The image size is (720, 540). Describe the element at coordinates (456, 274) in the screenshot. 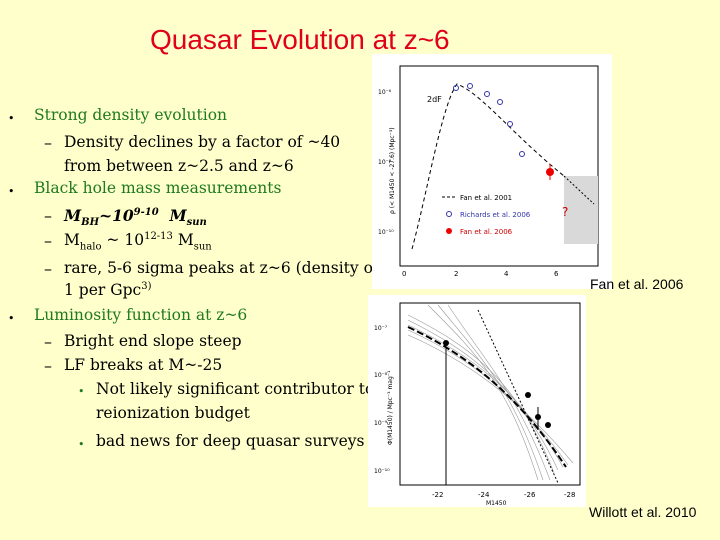

I see `x-tick: 2` at that location.